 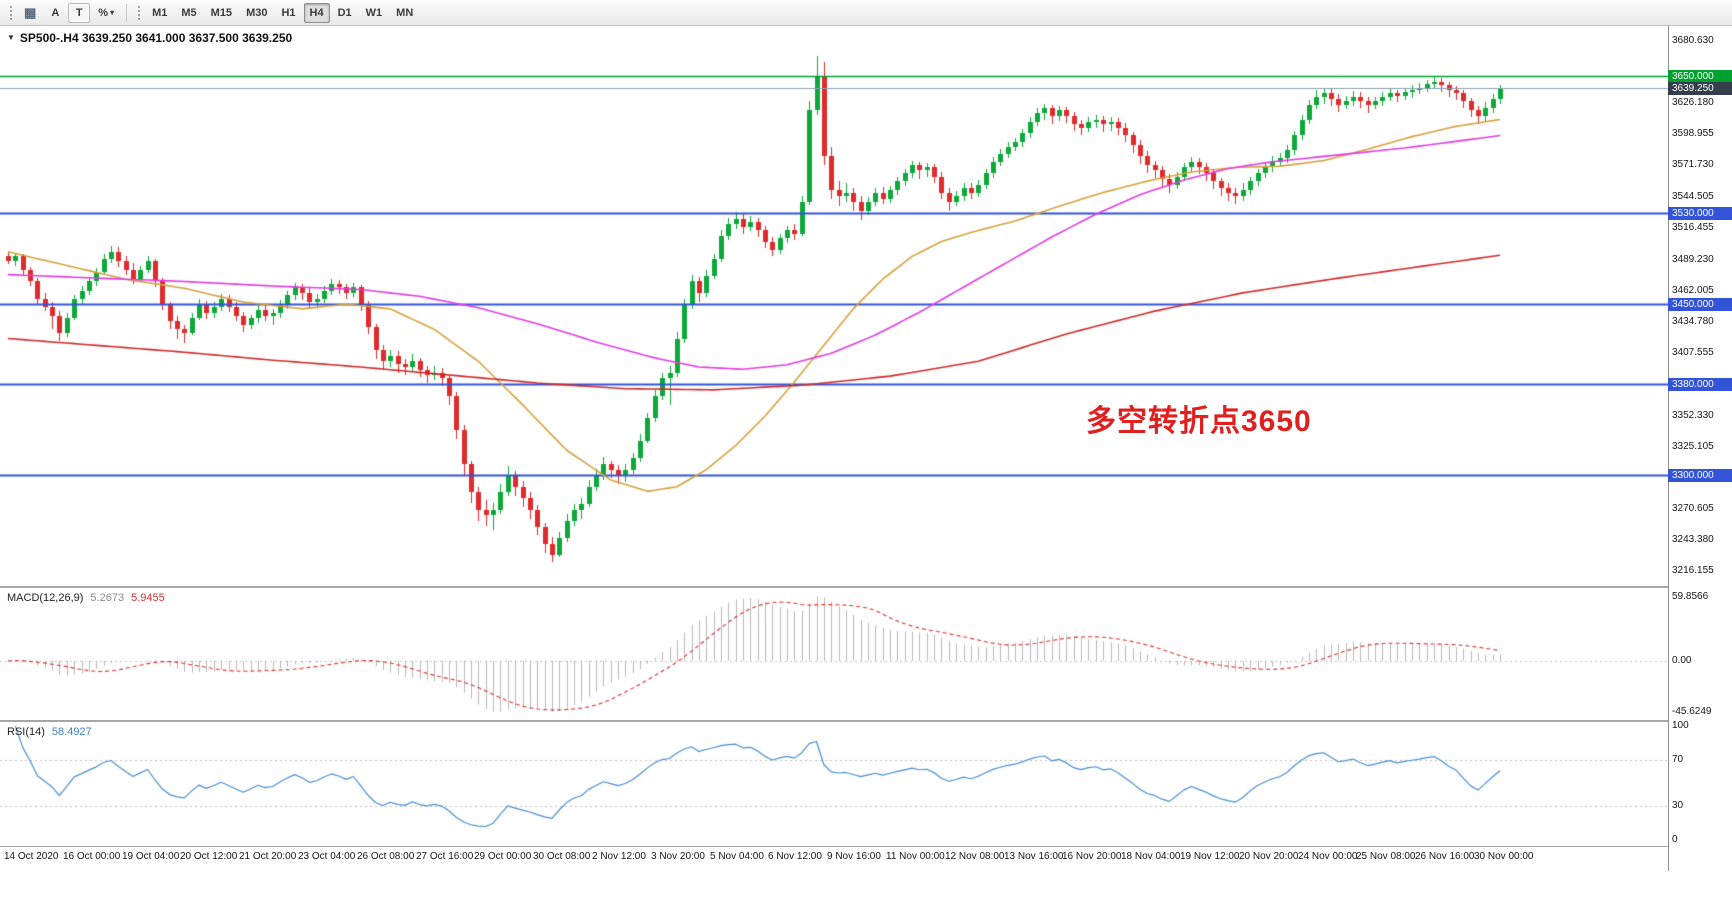 What do you see at coordinates (327, 856) in the screenshot?
I see `time-axis-label: 23 Oct 04:00` at bounding box center [327, 856].